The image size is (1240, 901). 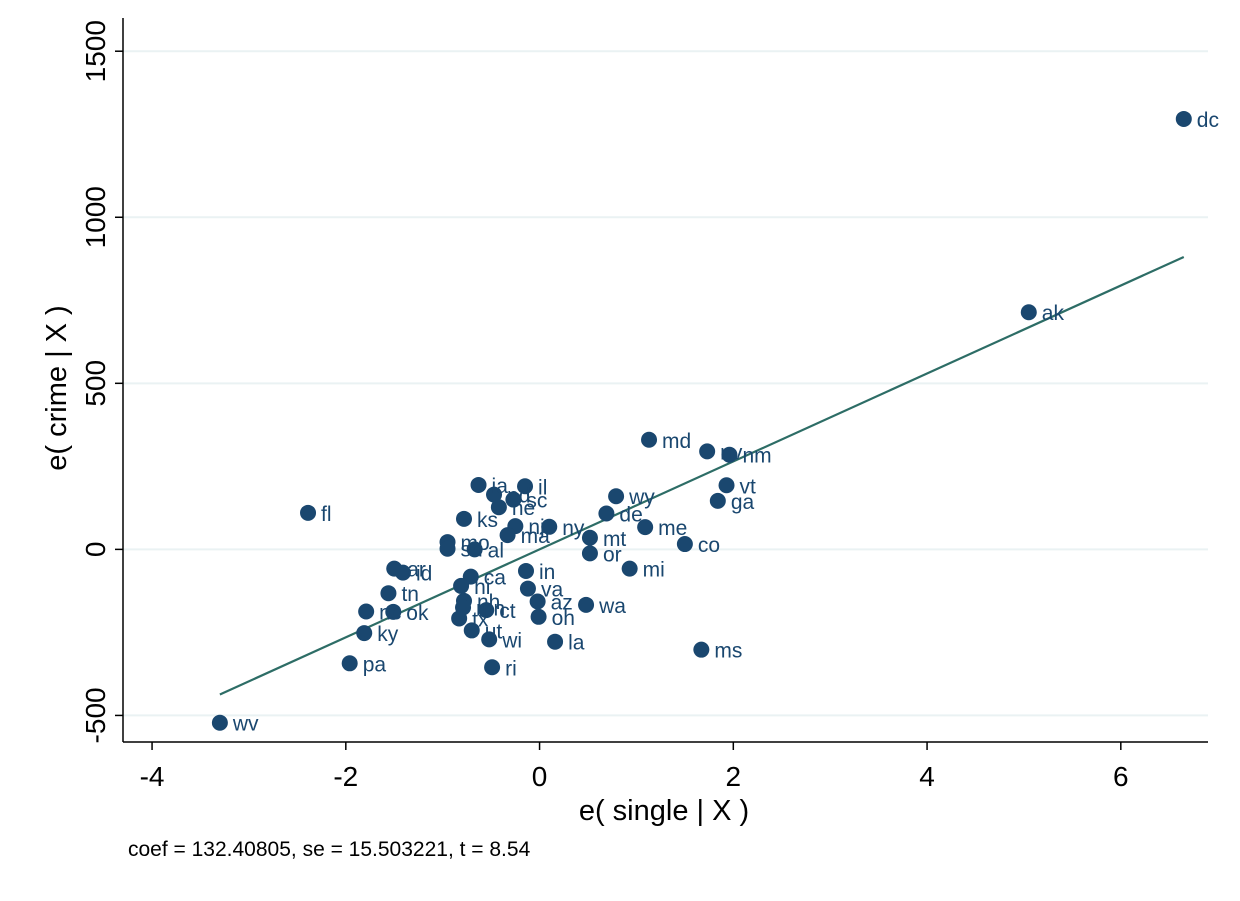 I want to click on point-label-al: al, so click(x=496, y=550).